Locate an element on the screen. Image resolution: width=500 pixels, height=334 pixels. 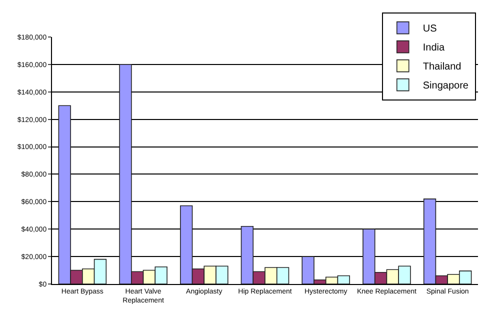
legend-label: Singapore is located at coordinates (445, 86).